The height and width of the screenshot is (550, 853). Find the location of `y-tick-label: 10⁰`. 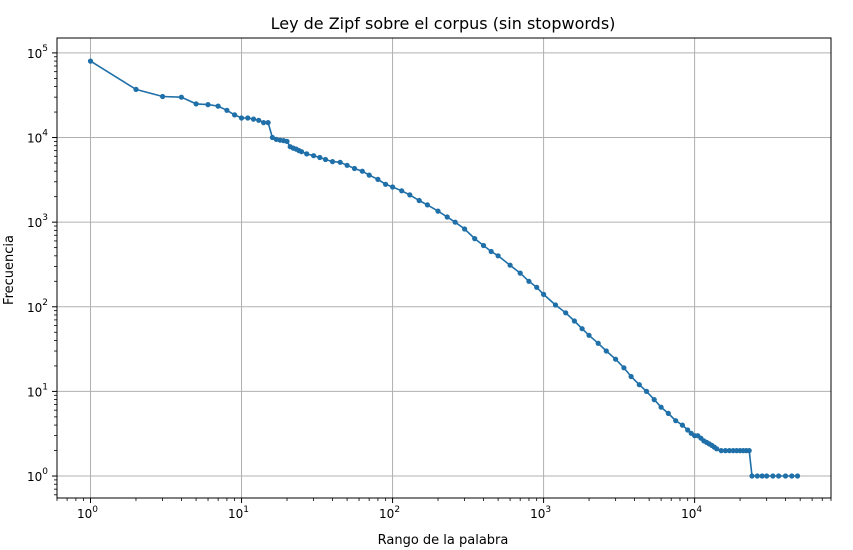

y-tick-label: 10⁰ is located at coordinates (37, 475).